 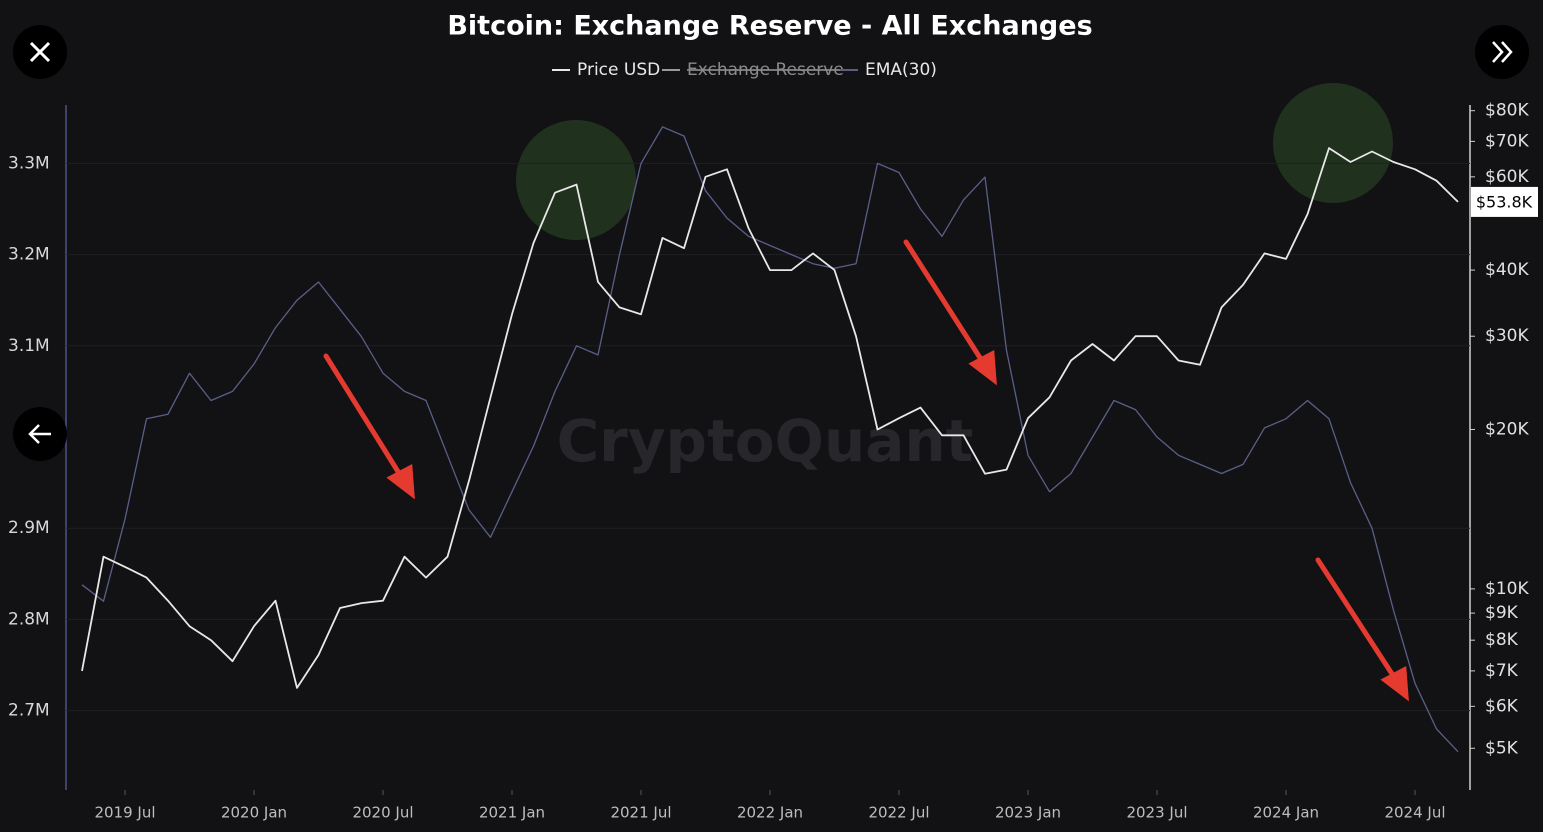 What do you see at coordinates (618, 70) in the screenshot?
I see `legend-label: Price USD` at bounding box center [618, 70].